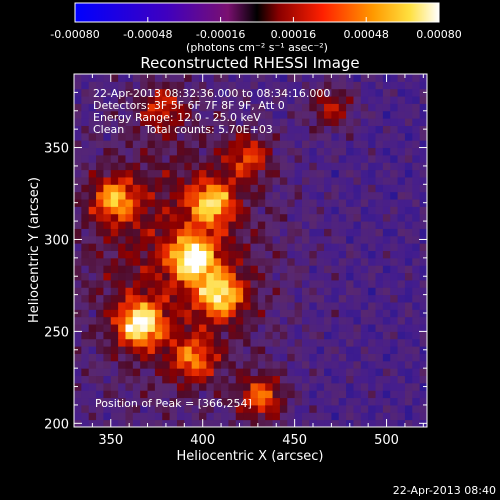 Image resolution: width=500 pixels, height=500 pixels. Describe the element at coordinates (110, 440) in the screenshot. I see `x-tick-label: 350` at that location.